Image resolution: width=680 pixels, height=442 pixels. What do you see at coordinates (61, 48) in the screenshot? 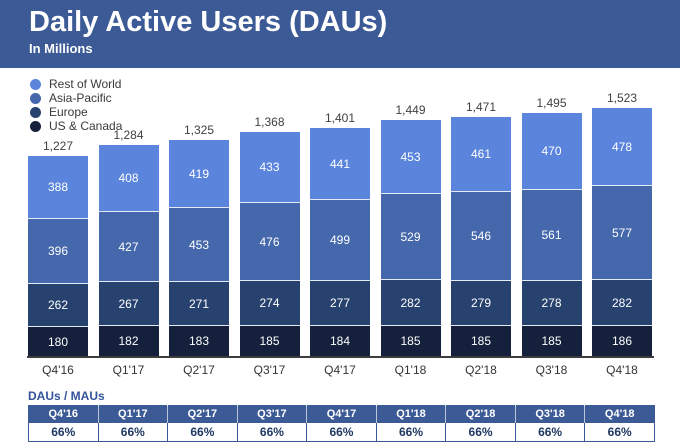
I see `page-subtitle: In Millions` at bounding box center [61, 48].